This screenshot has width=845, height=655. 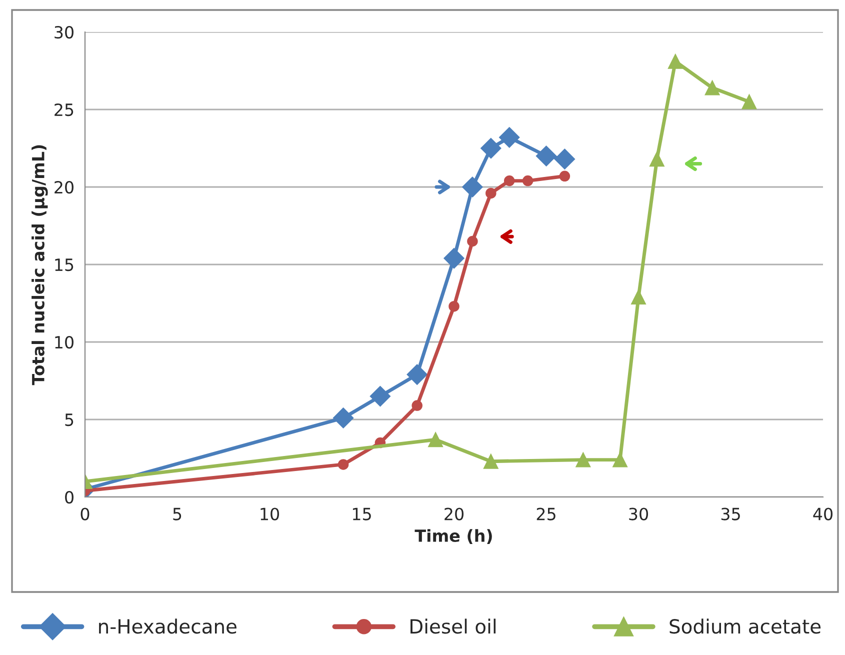 I want to click on x-tick-label: 15, so click(x=361, y=514).